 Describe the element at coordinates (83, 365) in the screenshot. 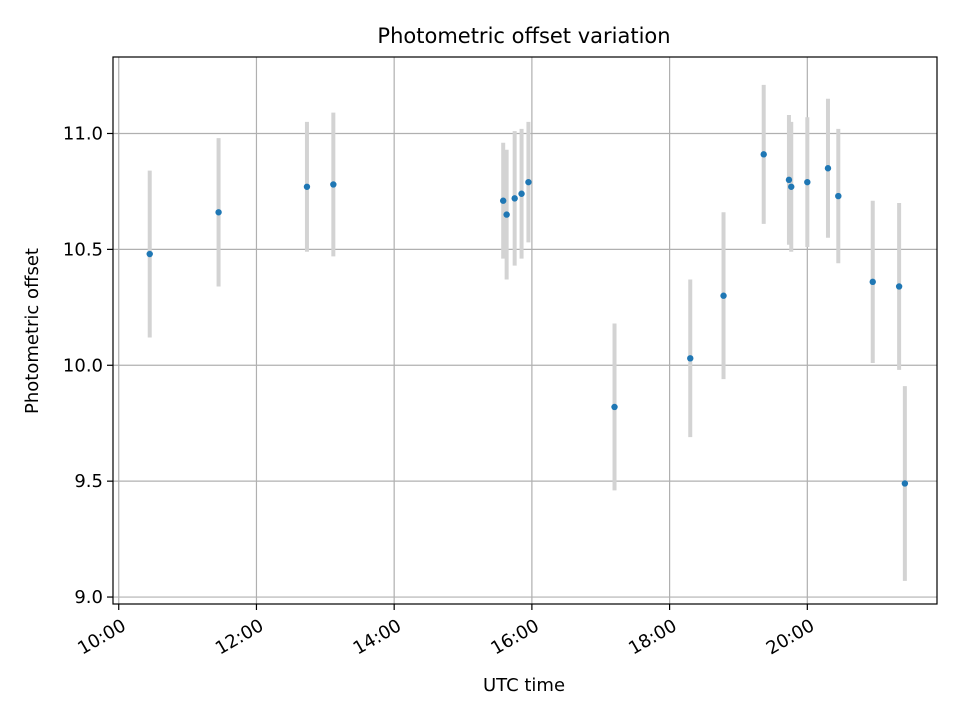

I see `y-tick-label: 10.0` at that location.